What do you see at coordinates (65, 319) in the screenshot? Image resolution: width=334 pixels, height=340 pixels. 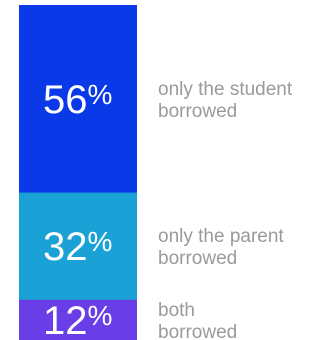 I see `segment-value-number: 12` at bounding box center [65, 319].